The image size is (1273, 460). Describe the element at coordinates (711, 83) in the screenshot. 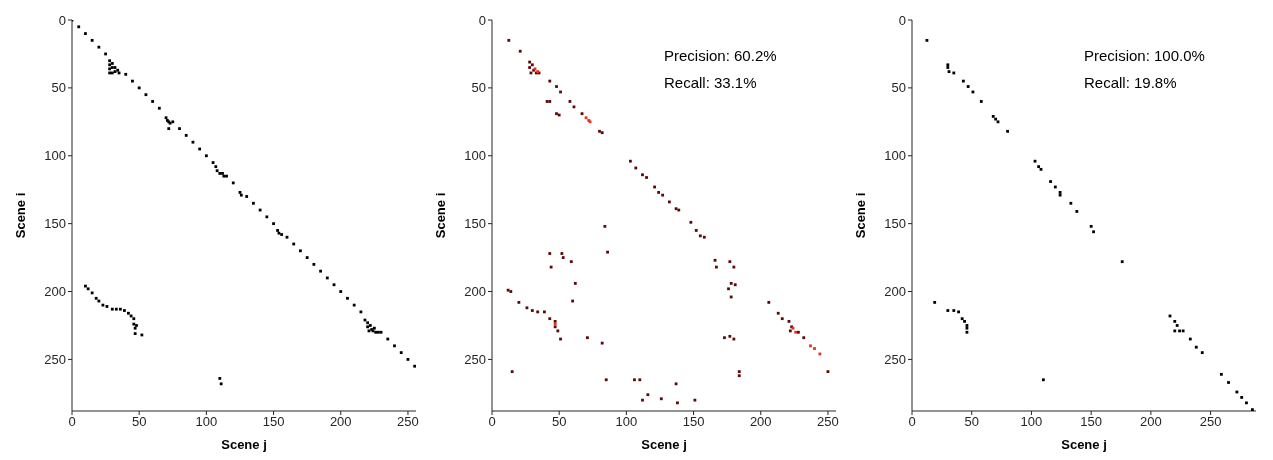

I see `annotation: Recall: 33.1%` at that location.